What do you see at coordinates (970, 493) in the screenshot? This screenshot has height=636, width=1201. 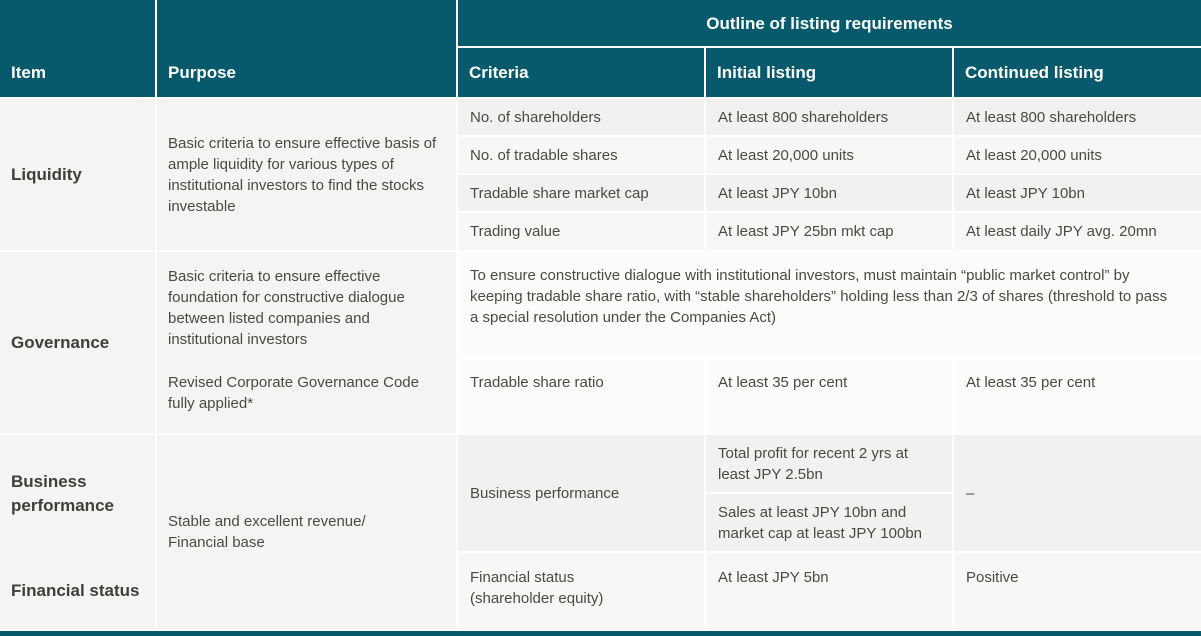 I see `dash-text: –` at bounding box center [970, 493].